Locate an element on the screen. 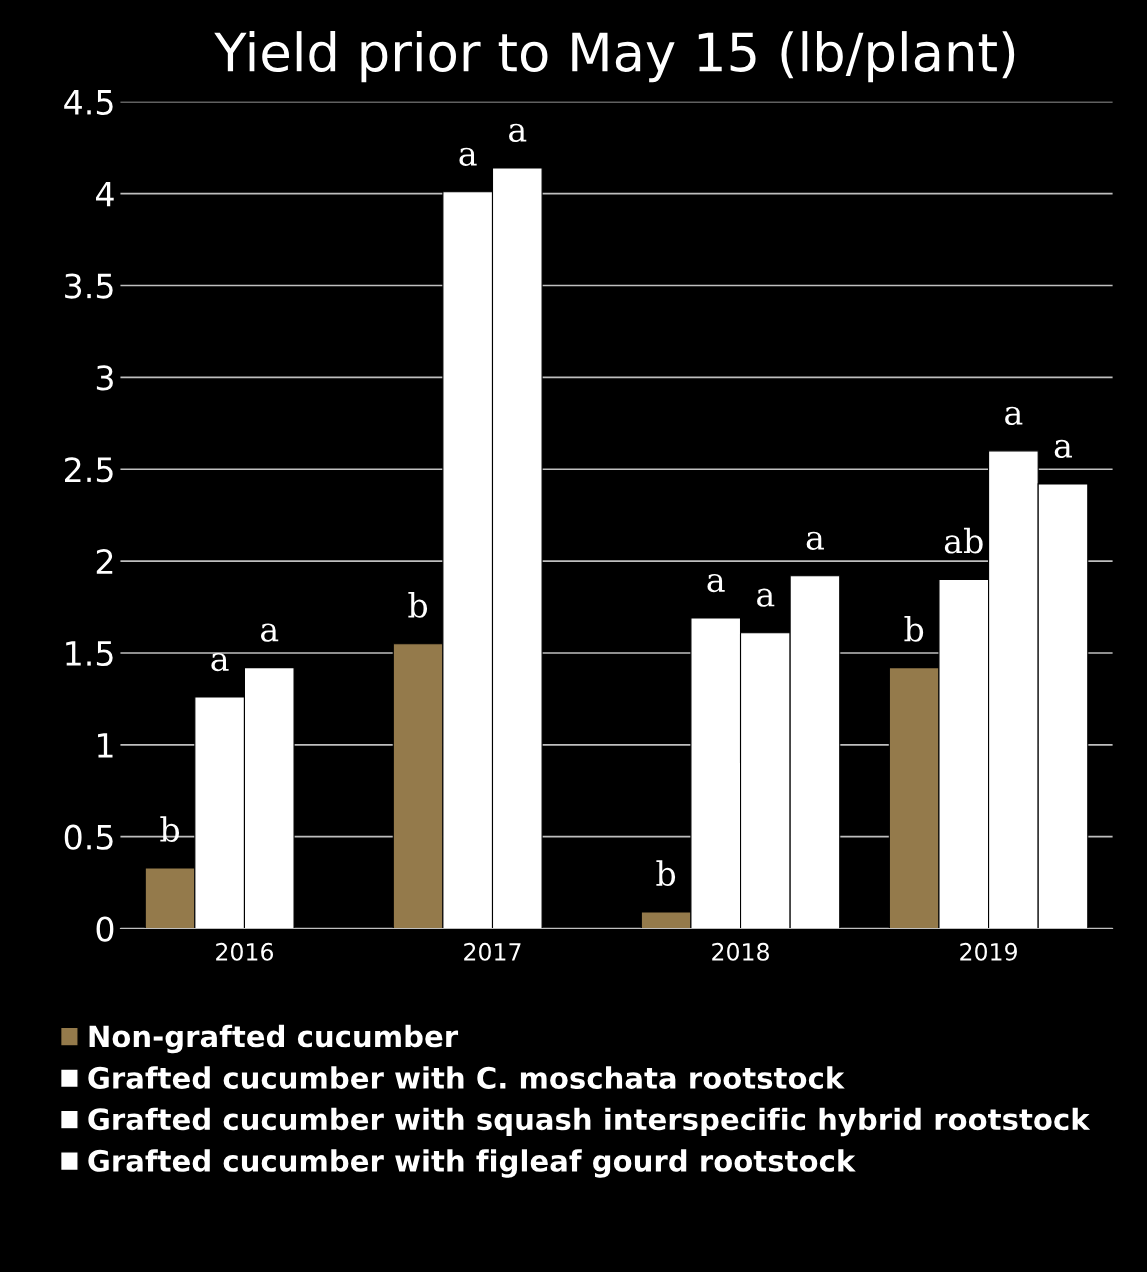 The width and height of the screenshot is (1147, 1272). x-tick-label: 2018 is located at coordinates (740, 951).